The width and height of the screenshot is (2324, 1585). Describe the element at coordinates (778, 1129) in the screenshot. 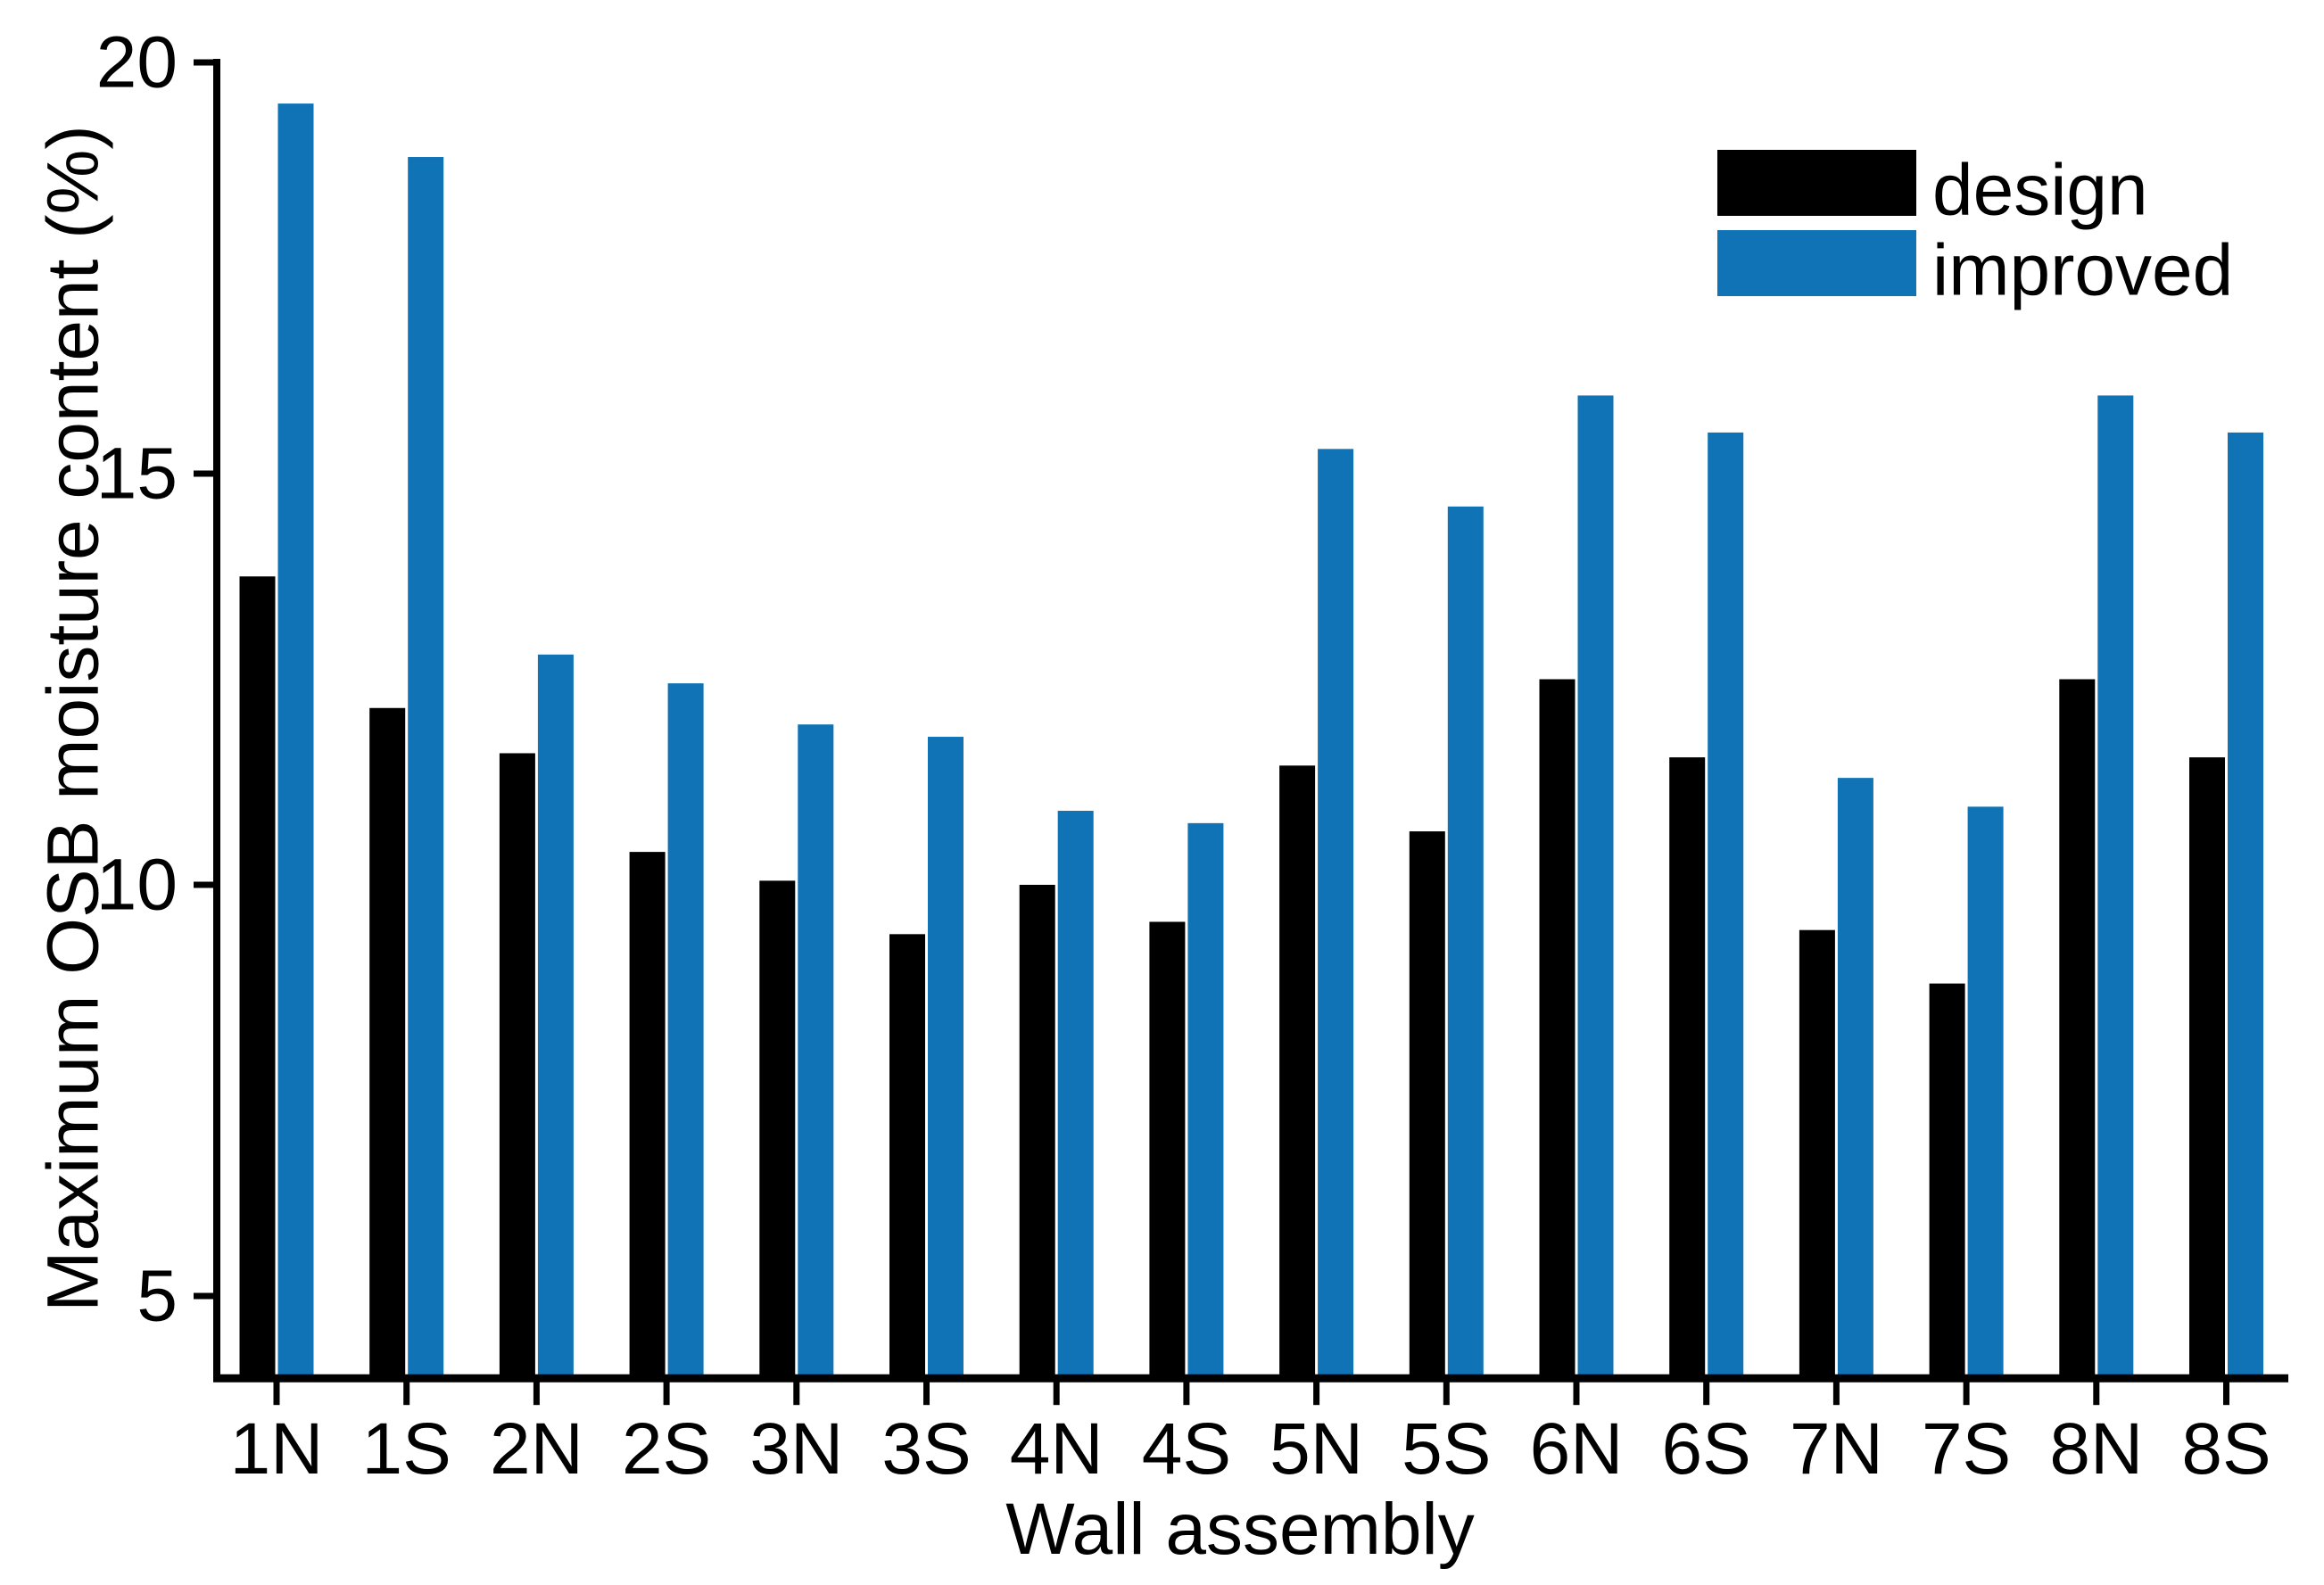

I see `bar-design-3N` at that location.